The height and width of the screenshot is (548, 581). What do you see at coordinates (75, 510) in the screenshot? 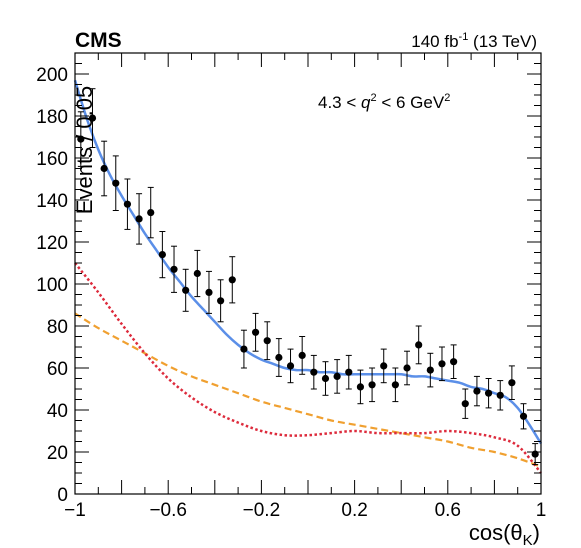
I see `x-tick-label: −1` at bounding box center [75, 510].